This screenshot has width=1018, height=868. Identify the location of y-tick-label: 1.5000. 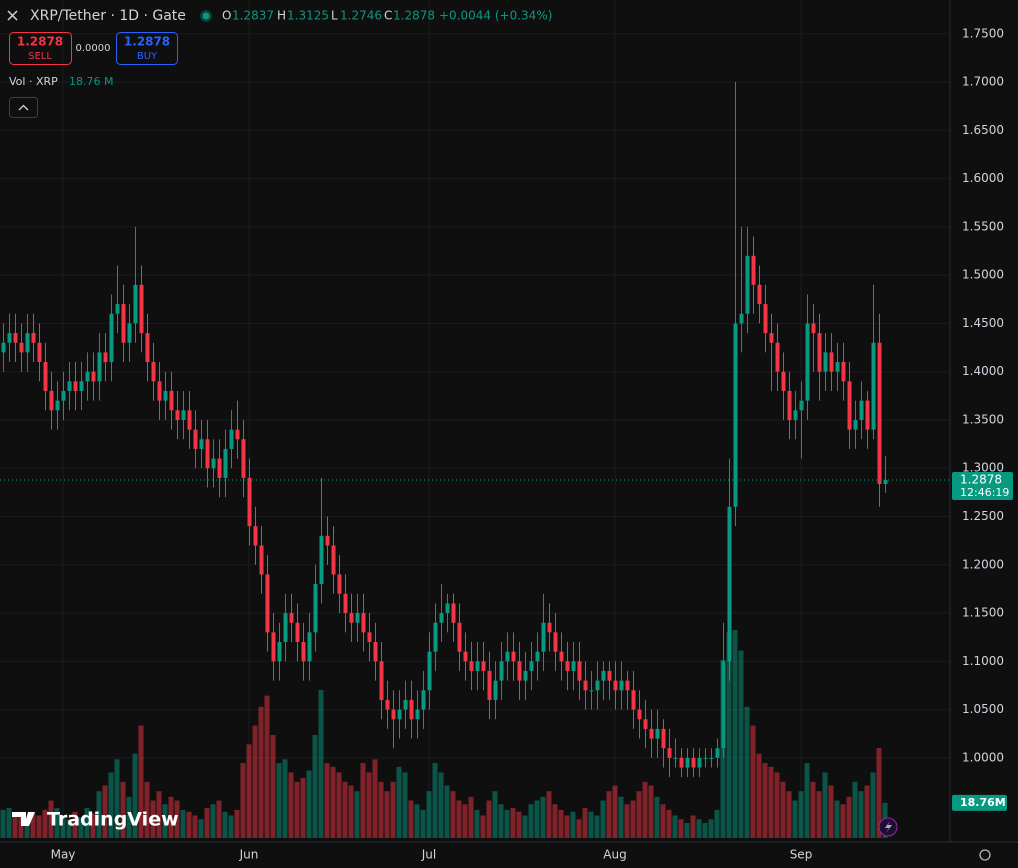
(983, 275).